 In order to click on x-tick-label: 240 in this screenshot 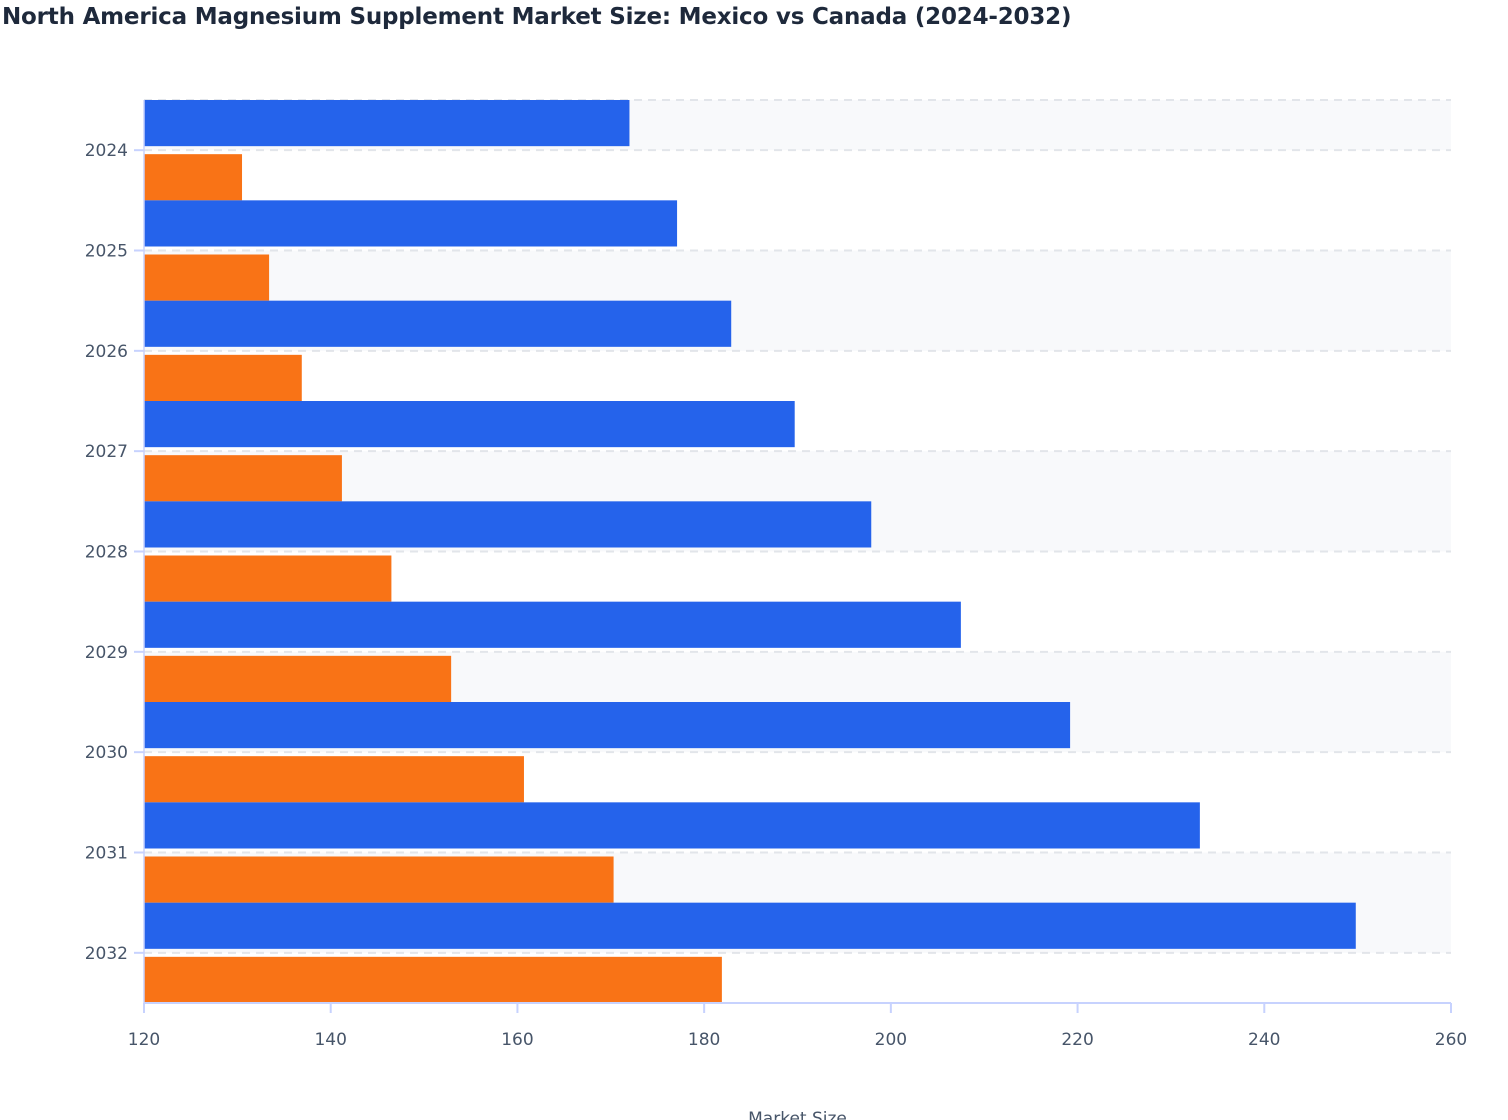, I will do `click(1264, 1040)`.